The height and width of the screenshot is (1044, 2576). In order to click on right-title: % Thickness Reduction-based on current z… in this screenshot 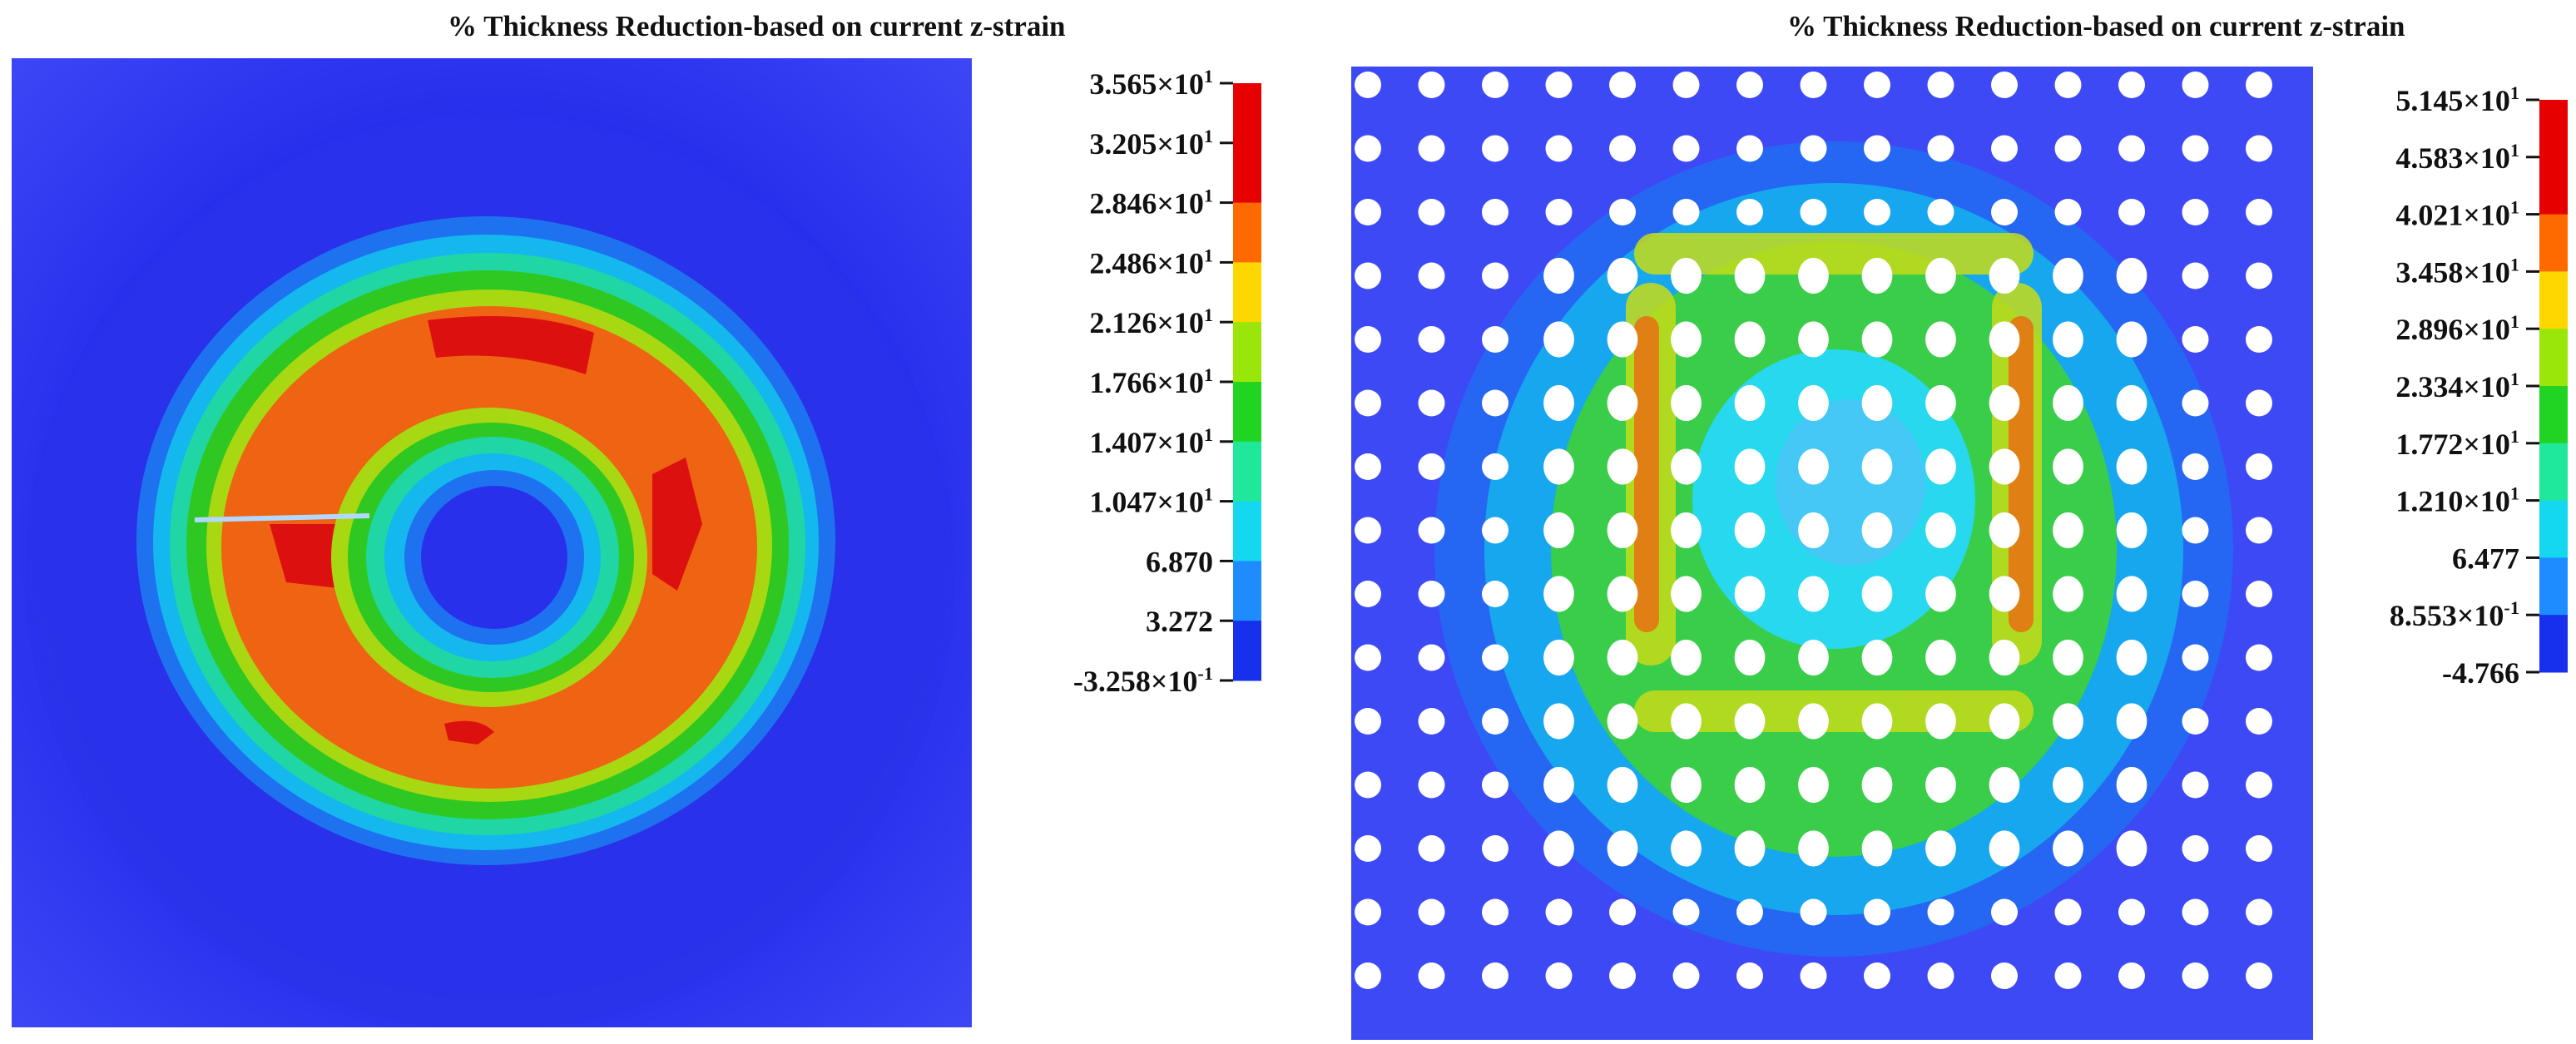, I will do `click(2096, 26)`.